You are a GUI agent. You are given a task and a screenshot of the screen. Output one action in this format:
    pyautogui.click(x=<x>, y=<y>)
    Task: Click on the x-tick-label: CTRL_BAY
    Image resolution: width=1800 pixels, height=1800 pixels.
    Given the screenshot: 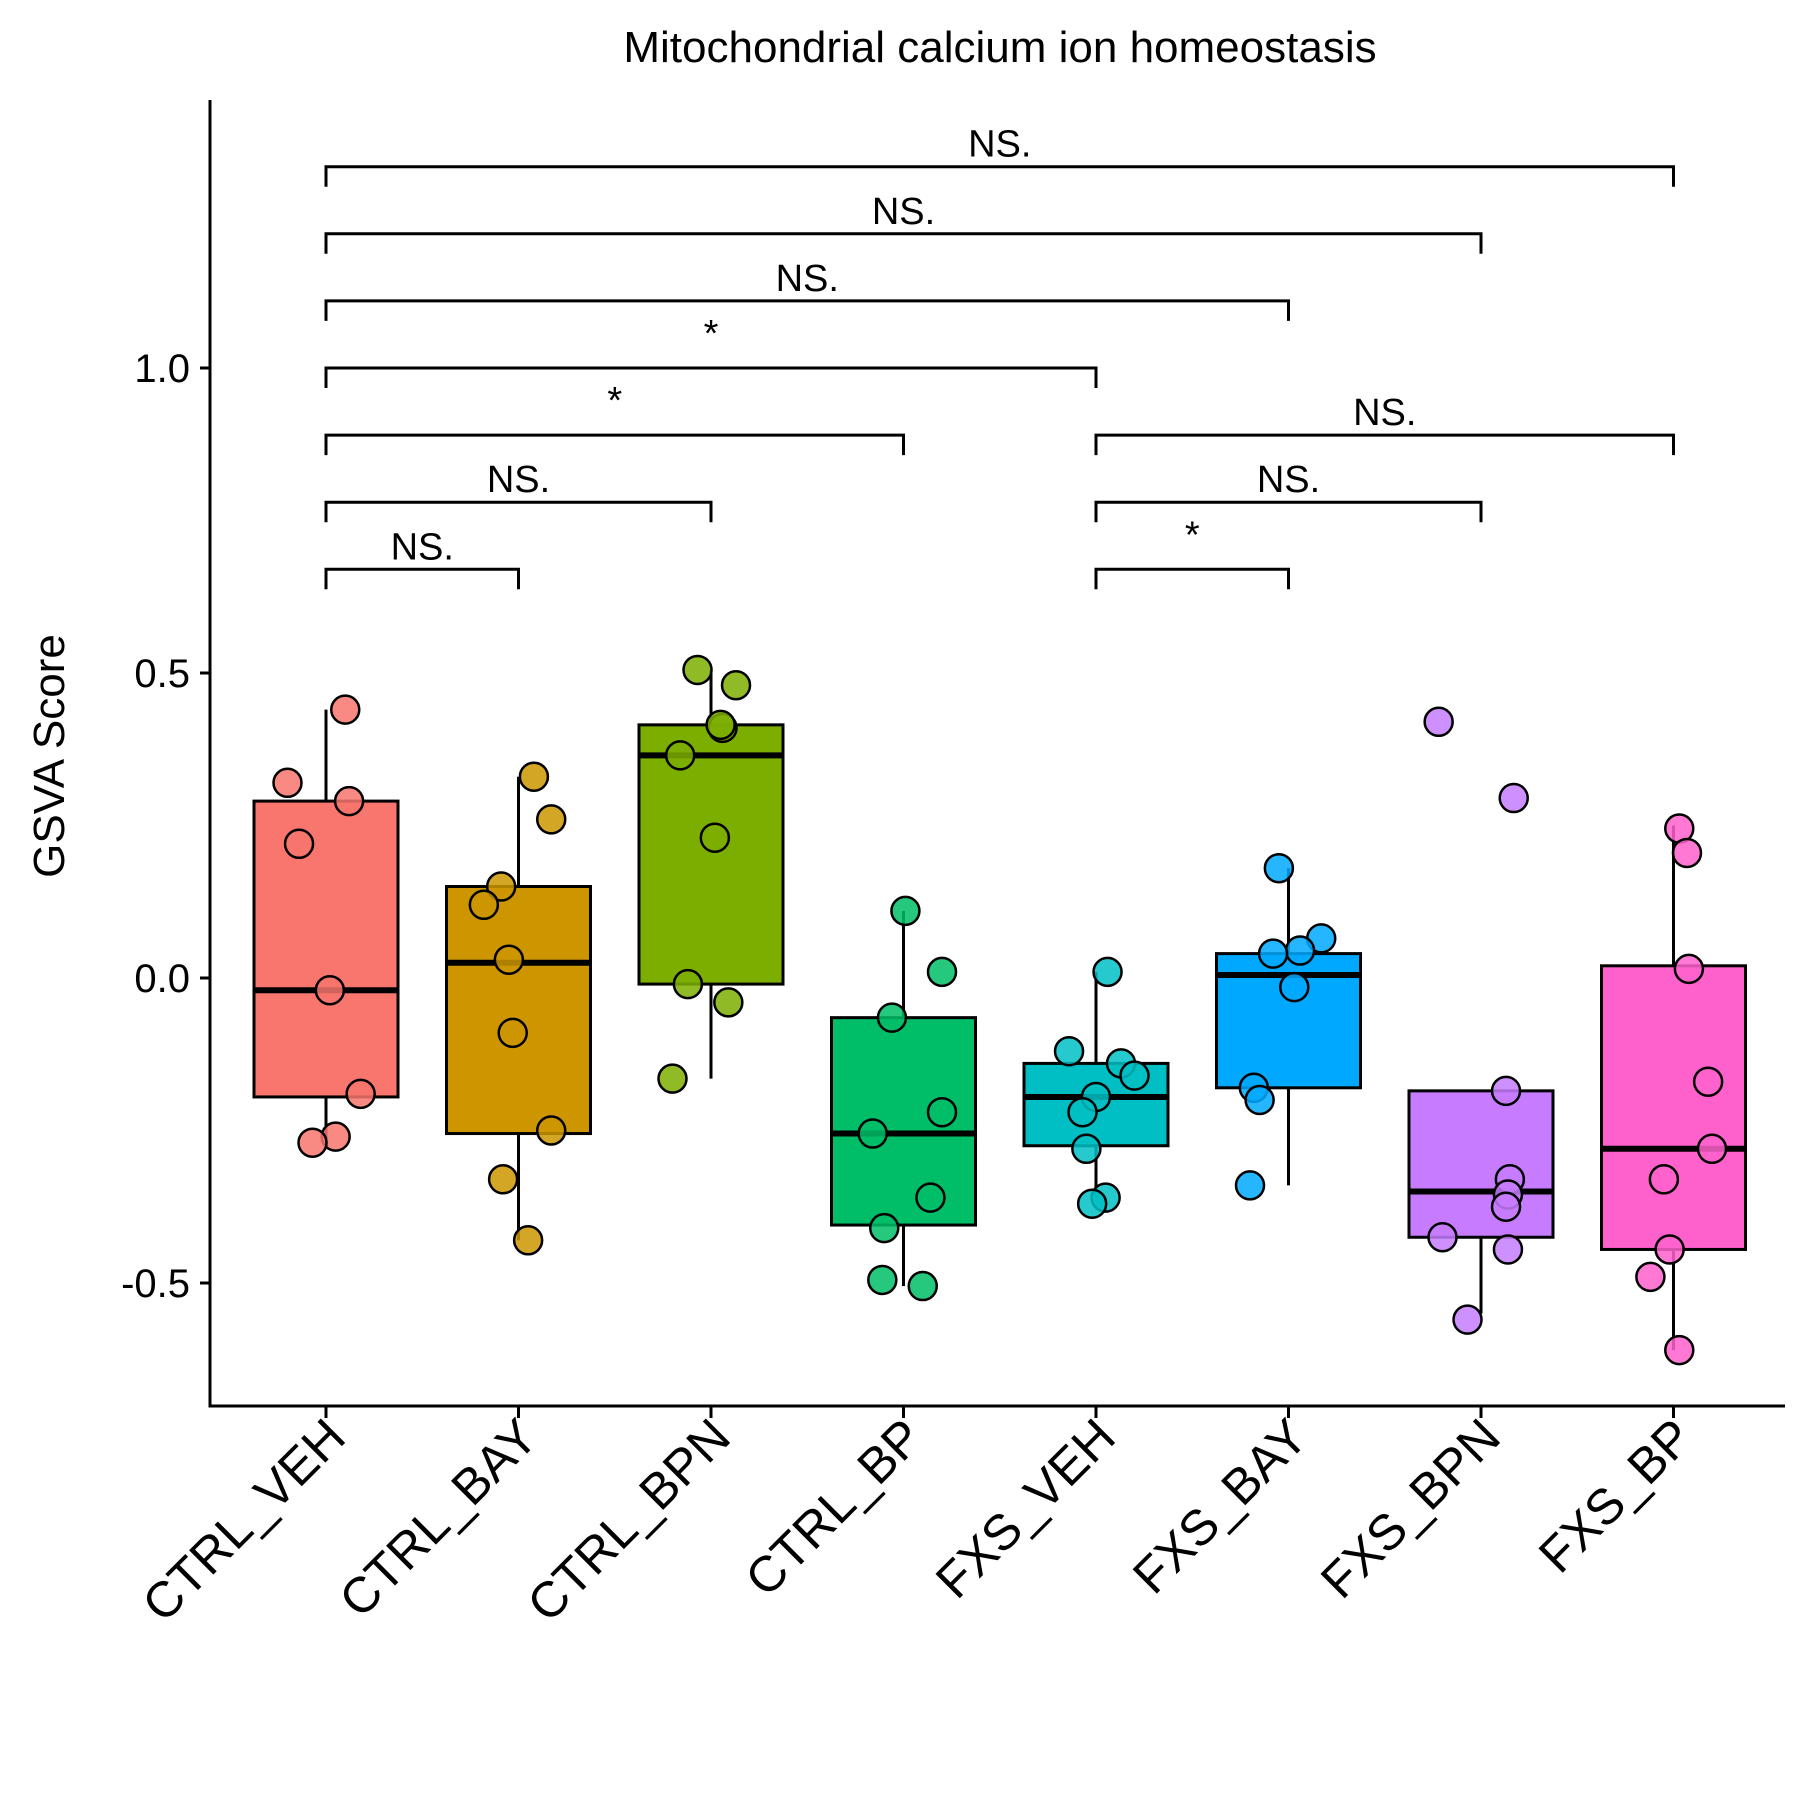 What is the action you would take?
    pyautogui.click(x=439, y=1518)
    